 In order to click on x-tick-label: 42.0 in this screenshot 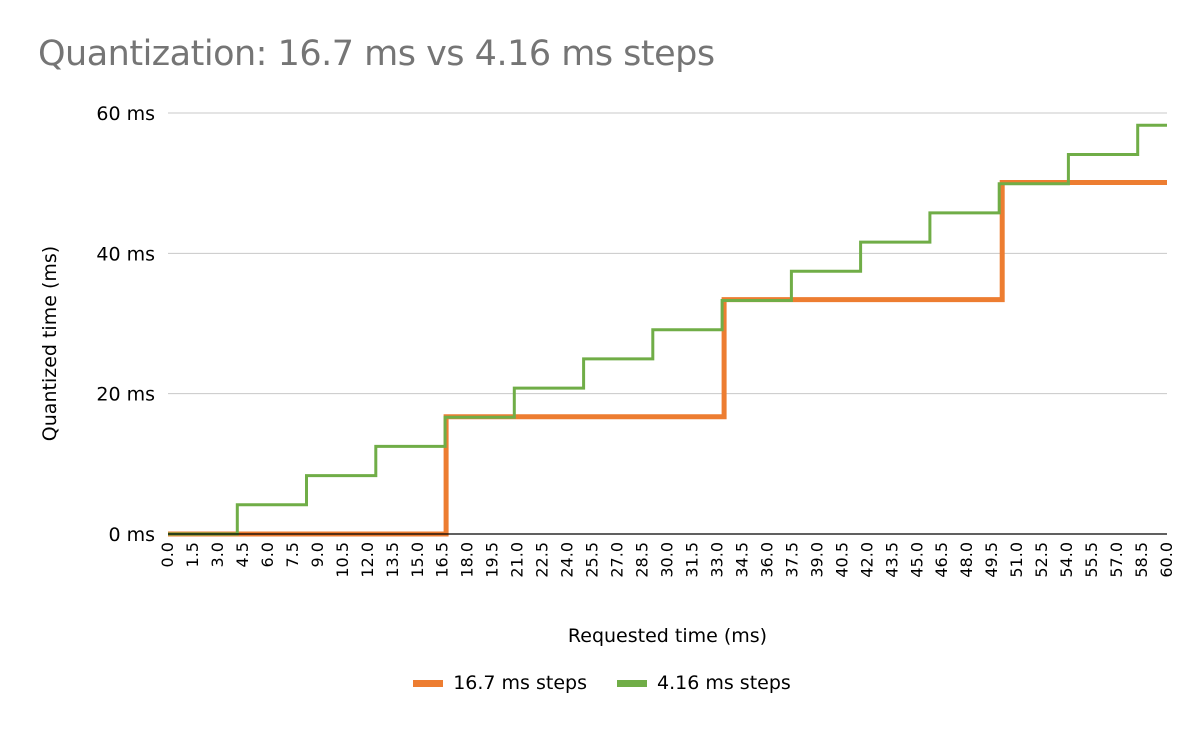, I will do `click(866, 560)`.